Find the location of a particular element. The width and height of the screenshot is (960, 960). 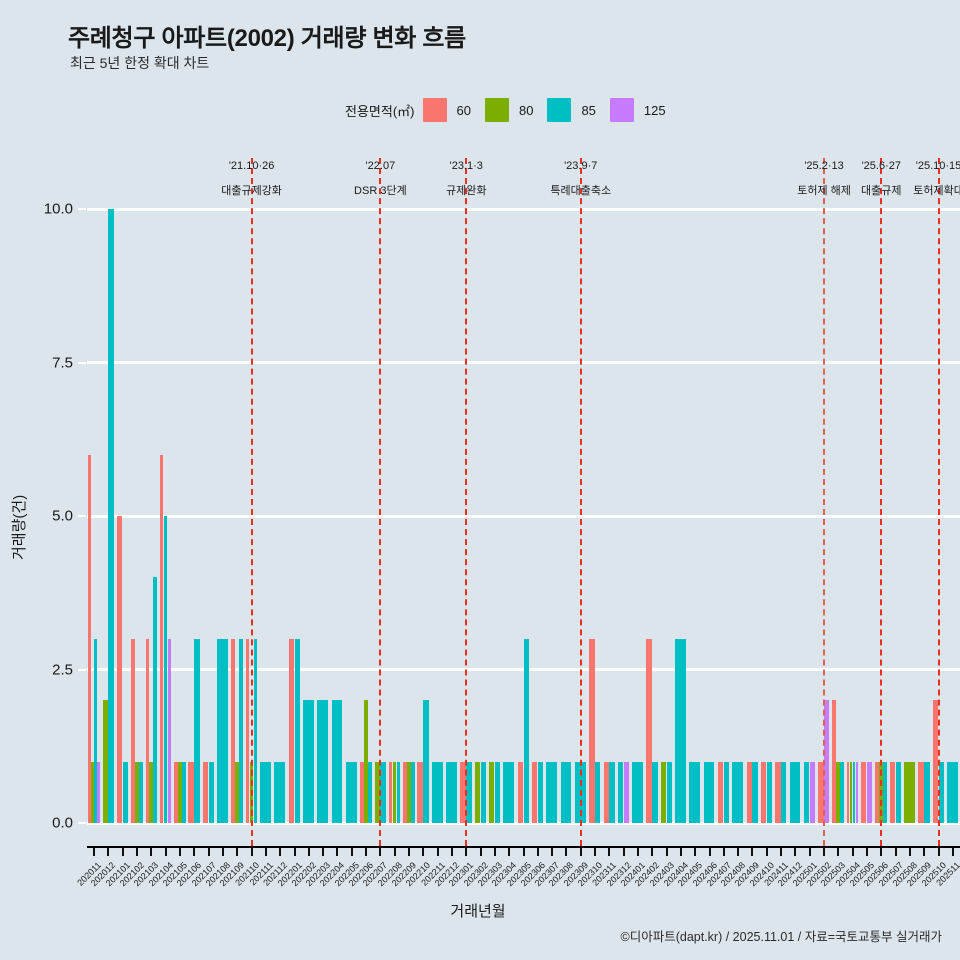

legend-item-125: 125 is located at coordinates (644, 110).